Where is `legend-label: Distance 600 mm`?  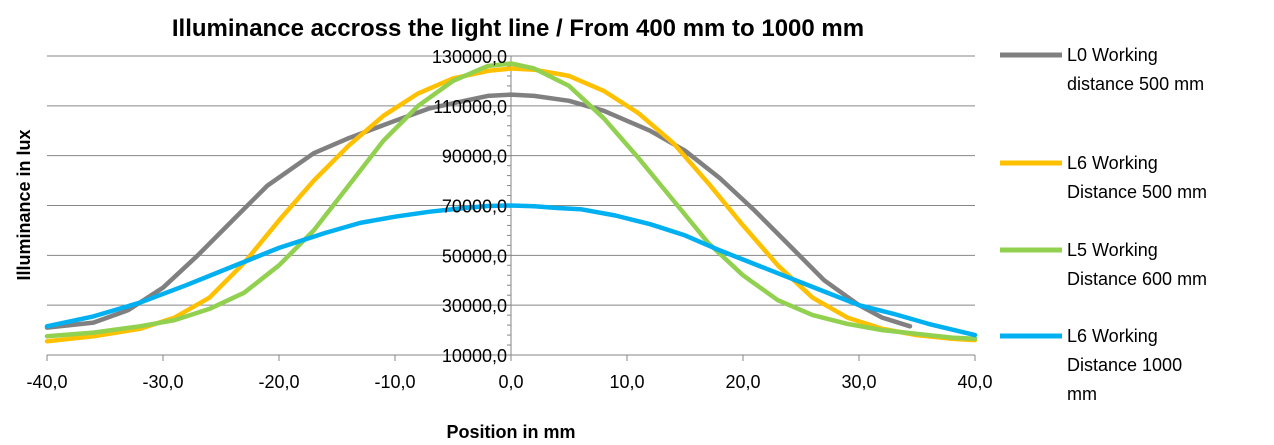 legend-label: Distance 600 mm is located at coordinates (1137, 279).